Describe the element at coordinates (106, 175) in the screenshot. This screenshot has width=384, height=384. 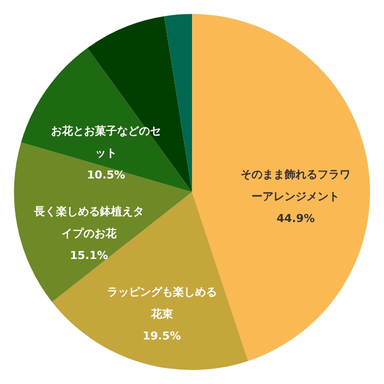
I see `data-label: 10.5%` at that location.